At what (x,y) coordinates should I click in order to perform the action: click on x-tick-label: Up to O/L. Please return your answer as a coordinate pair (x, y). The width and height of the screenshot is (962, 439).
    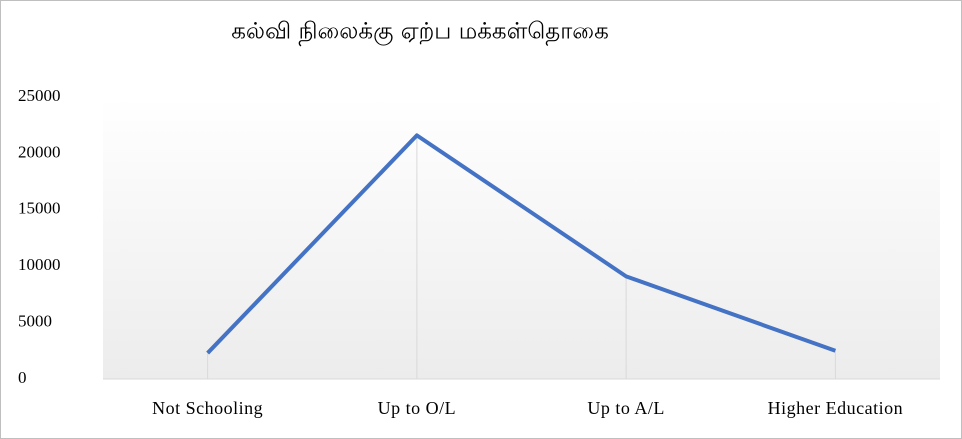
    Looking at the image, I should click on (417, 408).